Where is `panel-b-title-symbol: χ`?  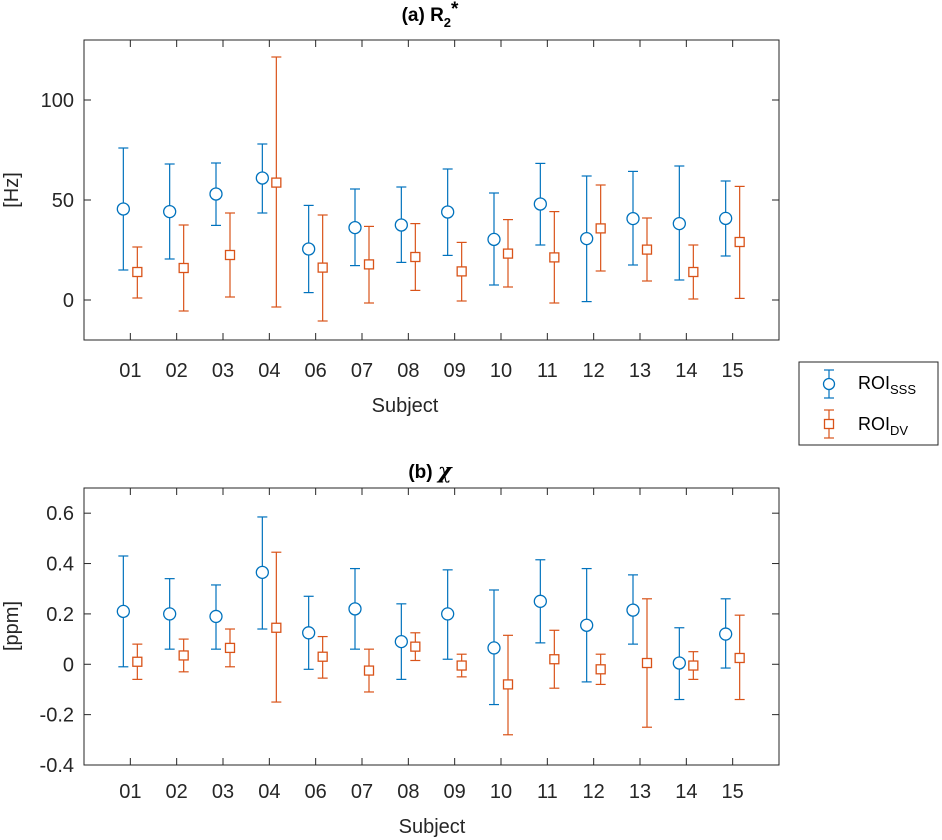
panel-b-title-symbol: χ is located at coordinates (444, 470).